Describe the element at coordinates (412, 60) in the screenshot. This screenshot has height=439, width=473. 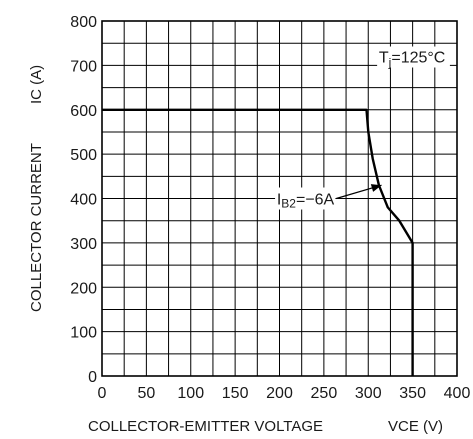
I see `condition-label: Tj=125°C` at that location.